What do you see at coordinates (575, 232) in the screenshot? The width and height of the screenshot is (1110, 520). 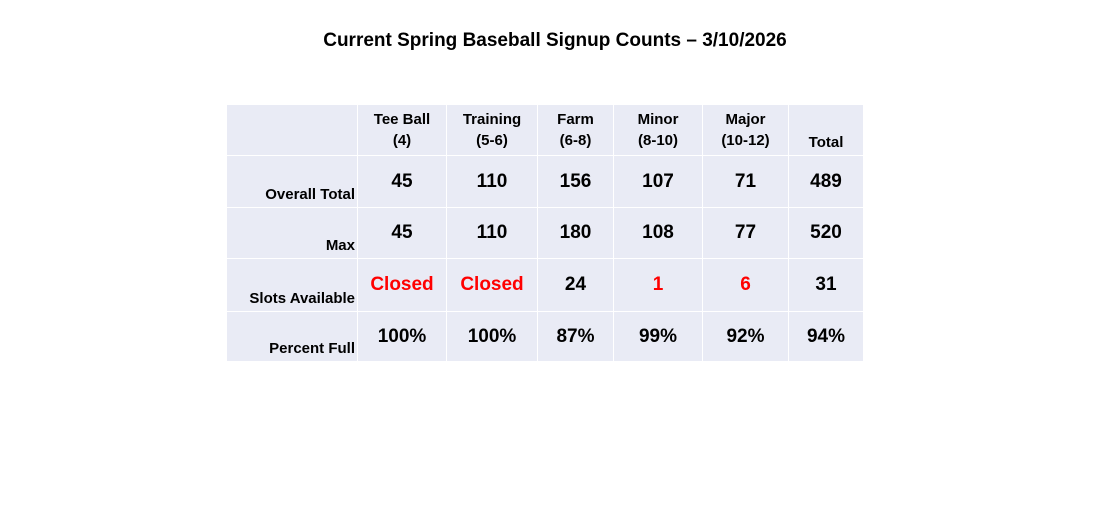 I see `table-cell: 180` at bounding box center [575, 232].